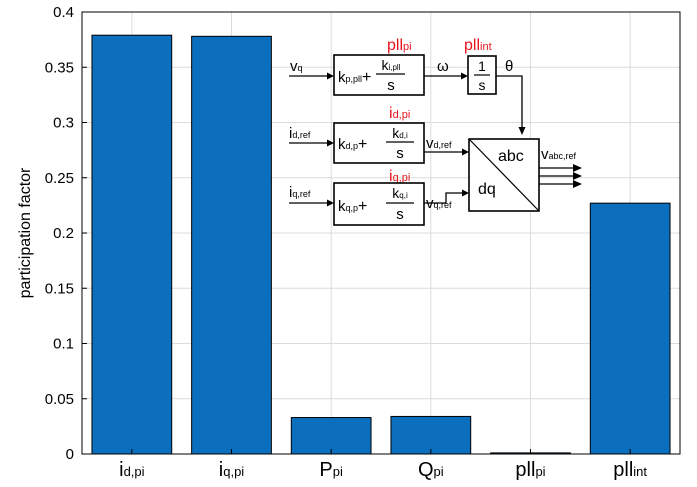 The height and width of the screenshot is (487, 697). Describe the element at coordinates (391, 85) in the screenshot. I see `pll-den: s` at that location.